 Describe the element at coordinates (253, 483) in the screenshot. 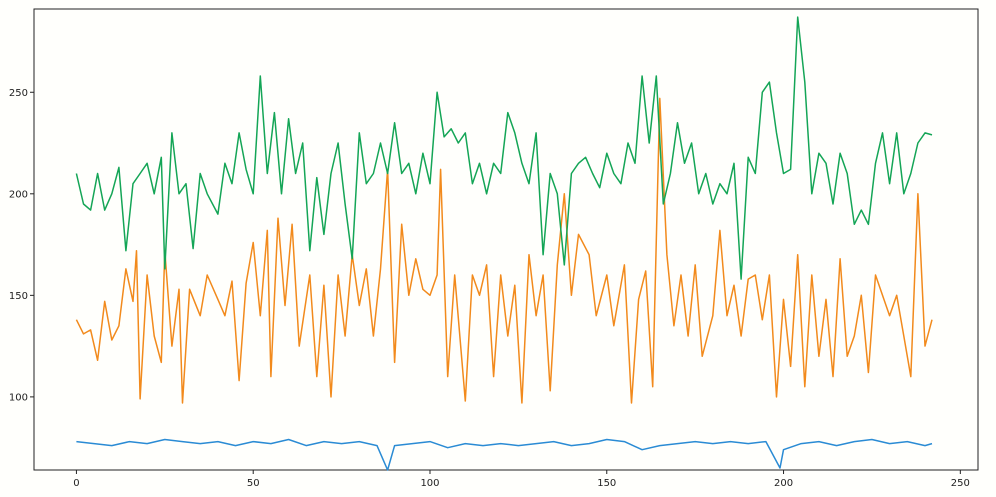

I see `x-tick-label: 50` at that location.